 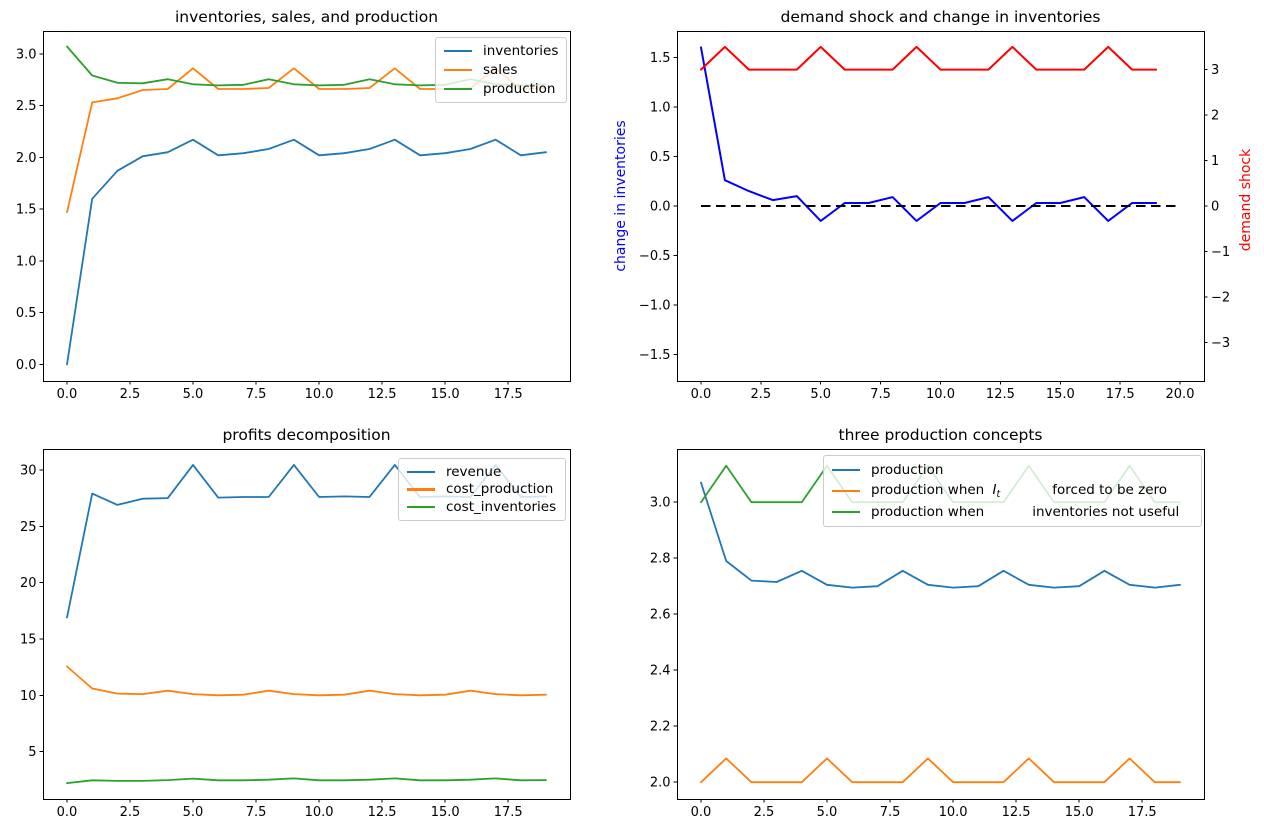 I want to click on legend-label-subscript: t, so click(x=998, y=494).